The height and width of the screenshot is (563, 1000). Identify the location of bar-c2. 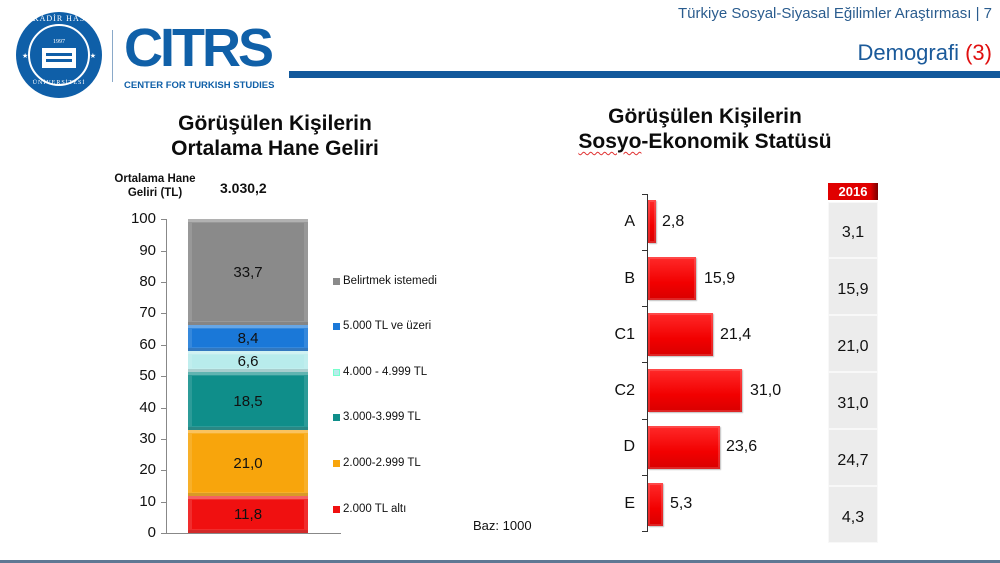
(695, 390).